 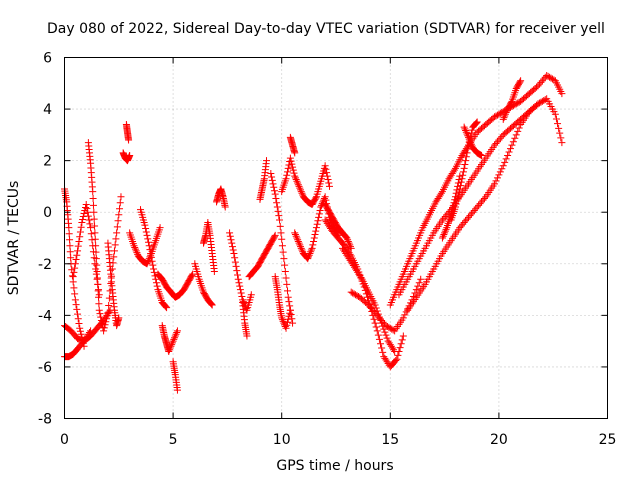 What do you see at coordinates (47, 110) in the screenshot?
I see `y-tick-label: 4` at bounding box center [47, 110].